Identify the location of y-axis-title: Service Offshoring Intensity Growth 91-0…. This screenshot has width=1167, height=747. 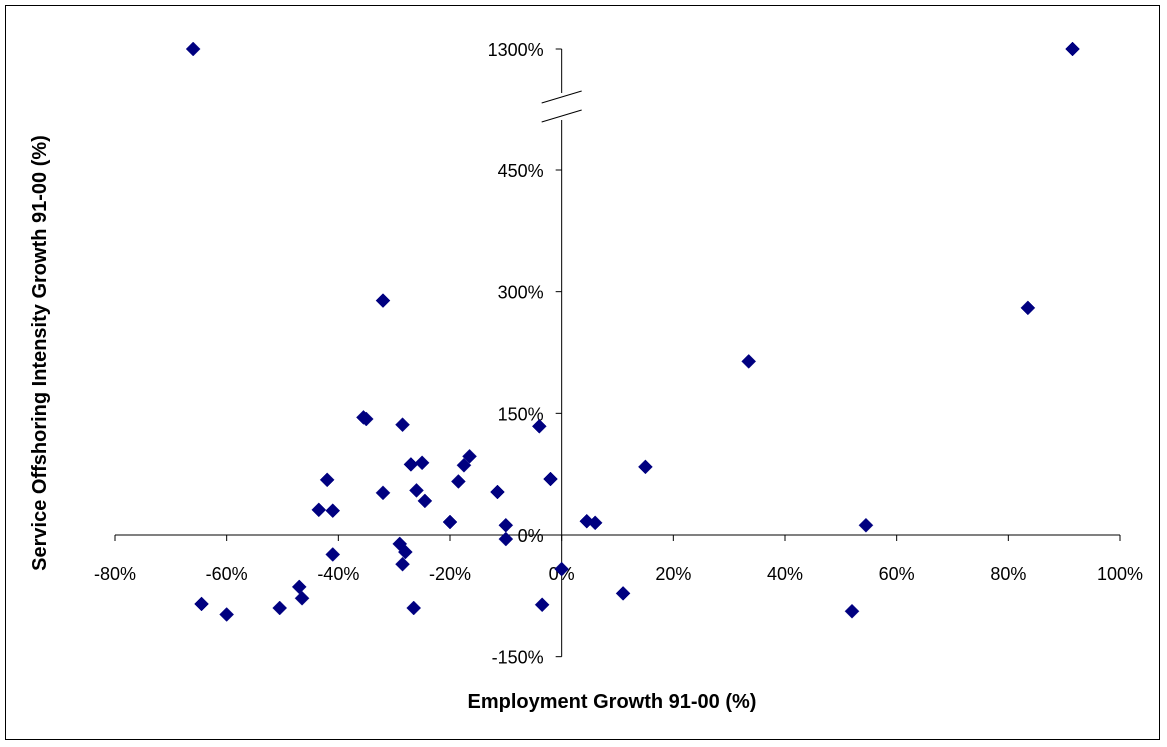
(40, 353).